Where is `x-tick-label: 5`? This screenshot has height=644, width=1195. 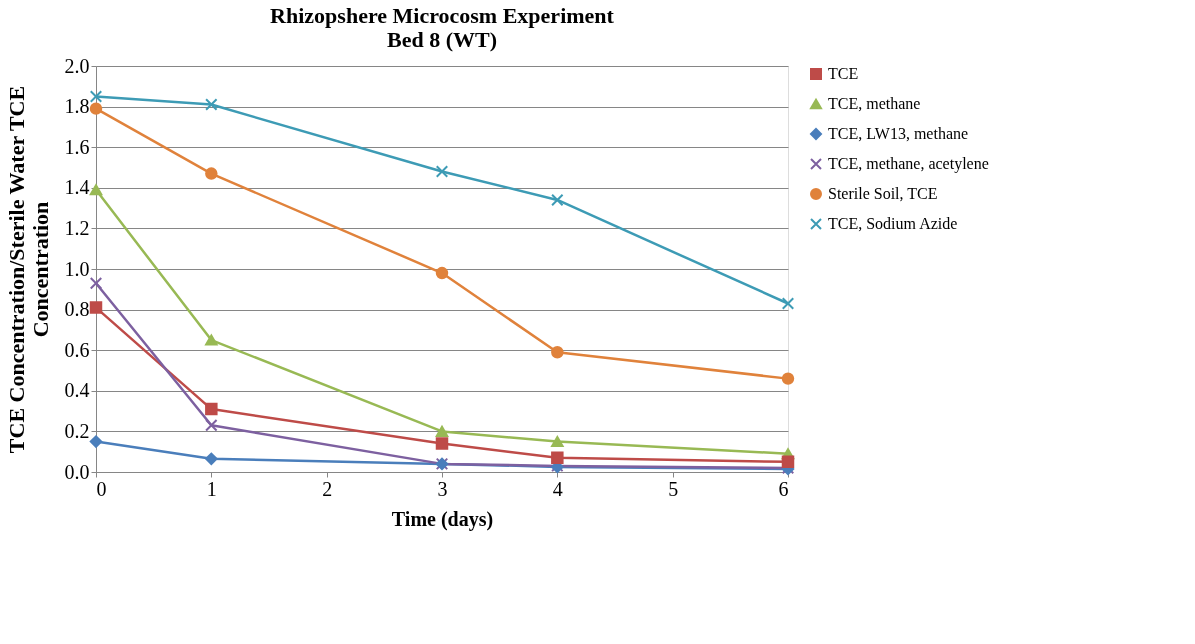
x-tick-label: 5 is located at coordinates (673, 488).